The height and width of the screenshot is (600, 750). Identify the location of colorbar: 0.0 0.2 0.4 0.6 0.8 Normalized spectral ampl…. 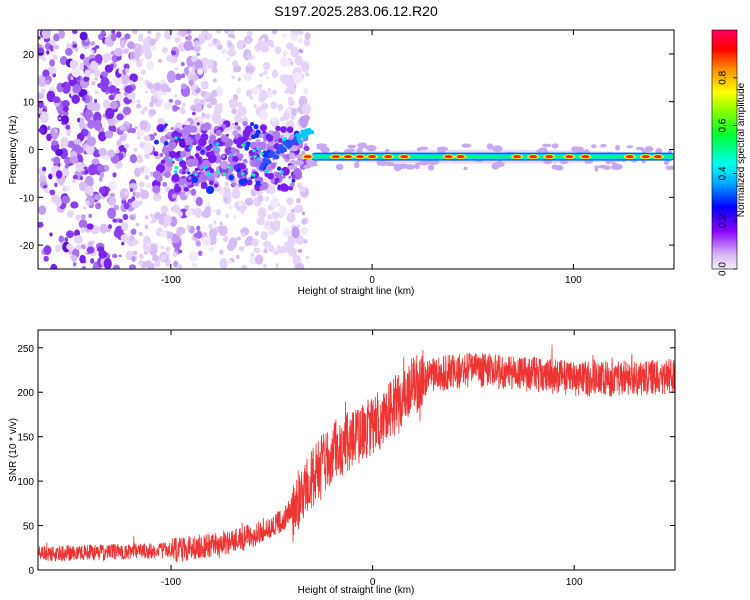
(729, 152).